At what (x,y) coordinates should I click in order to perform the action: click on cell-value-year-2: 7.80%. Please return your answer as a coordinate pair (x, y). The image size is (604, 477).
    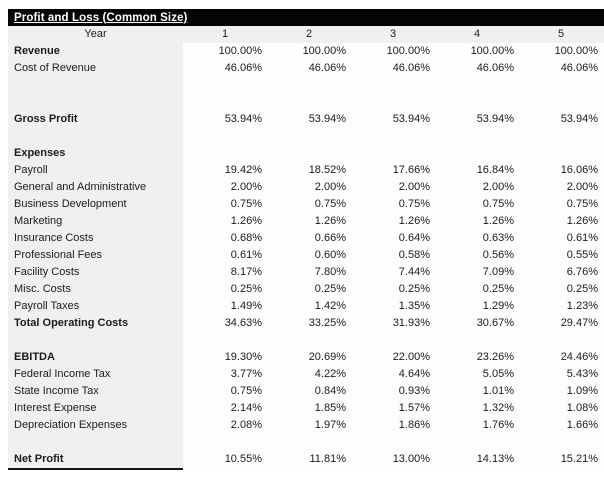
    Looking at the image, I should click on (309, 272).